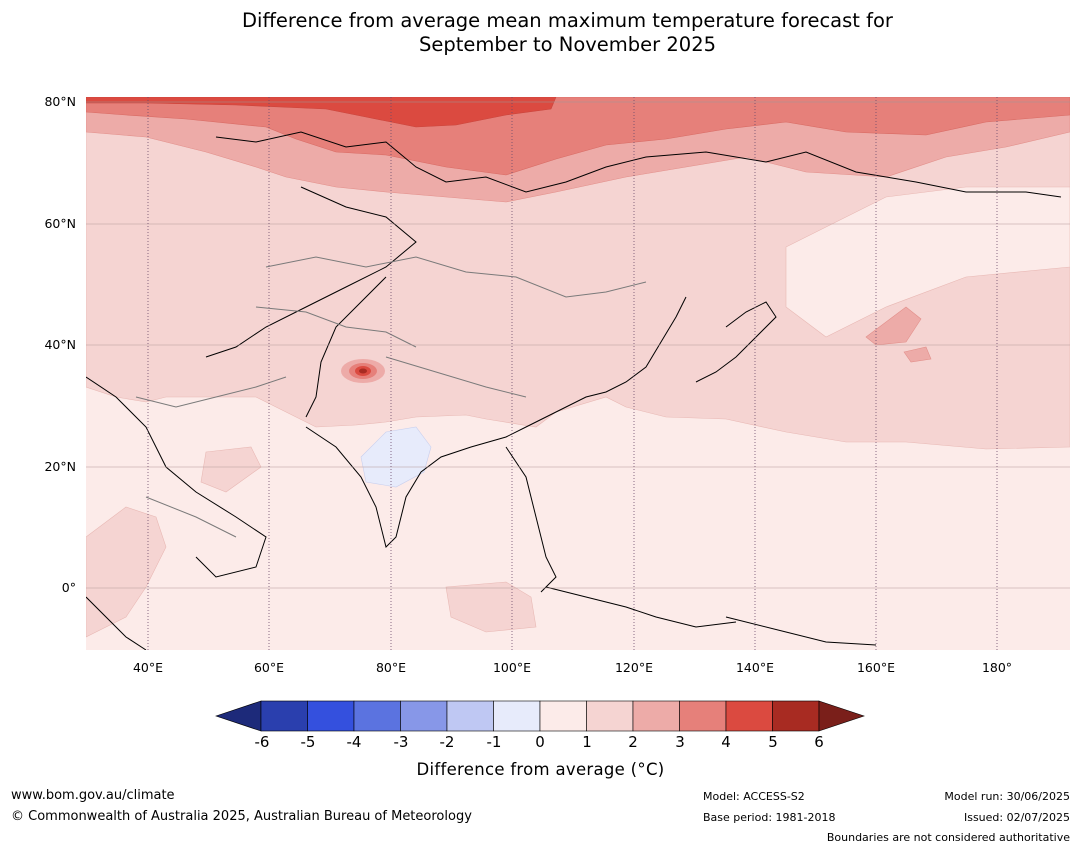 The image size is (1081, 850). I want to click on colorbar-extend-low, so click(238, 716).